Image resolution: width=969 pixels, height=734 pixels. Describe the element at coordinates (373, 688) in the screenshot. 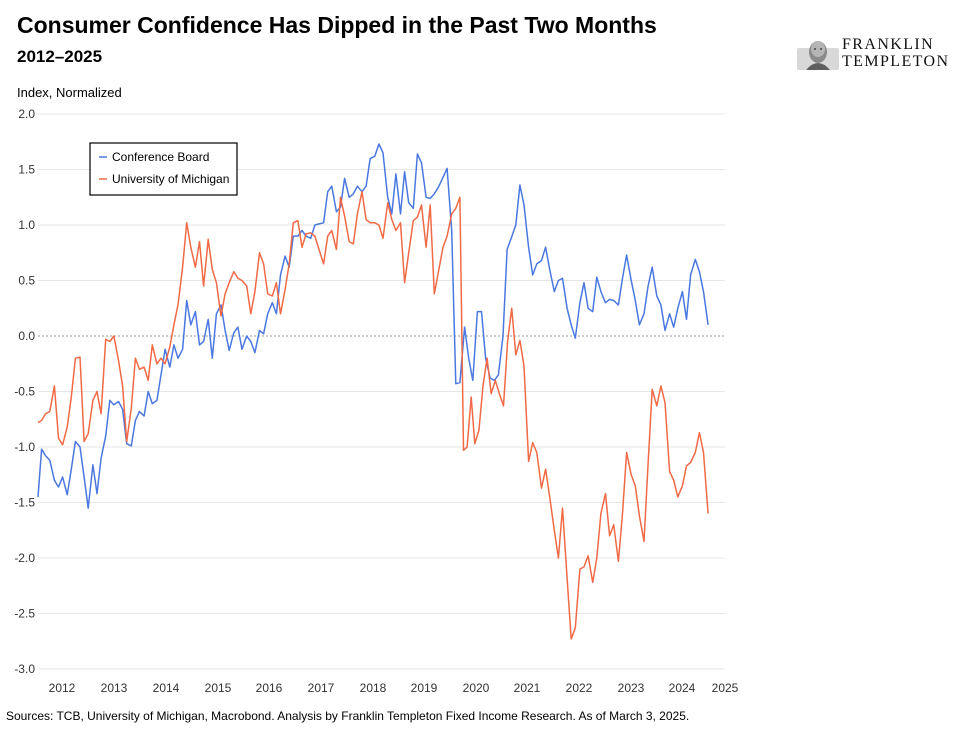

I see `x-tick-label: 2018` at that location.